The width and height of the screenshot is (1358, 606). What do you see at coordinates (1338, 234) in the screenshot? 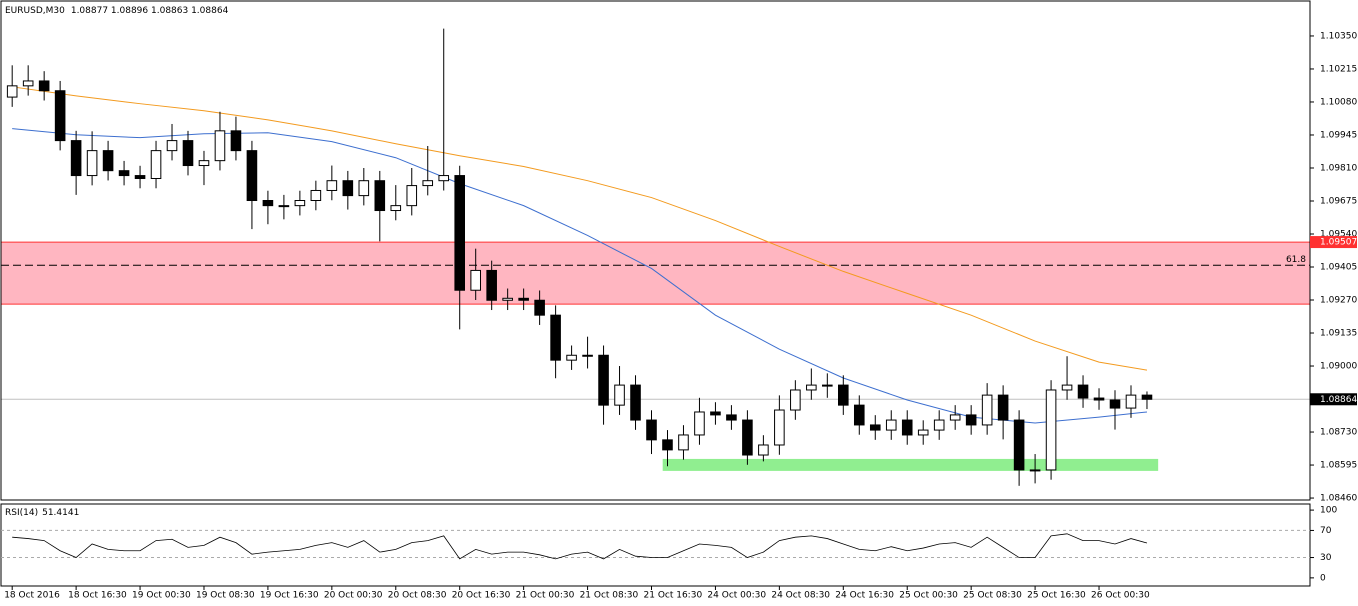
I see `y-tick-label: 1.09540` at bounding box center [1338, 234].